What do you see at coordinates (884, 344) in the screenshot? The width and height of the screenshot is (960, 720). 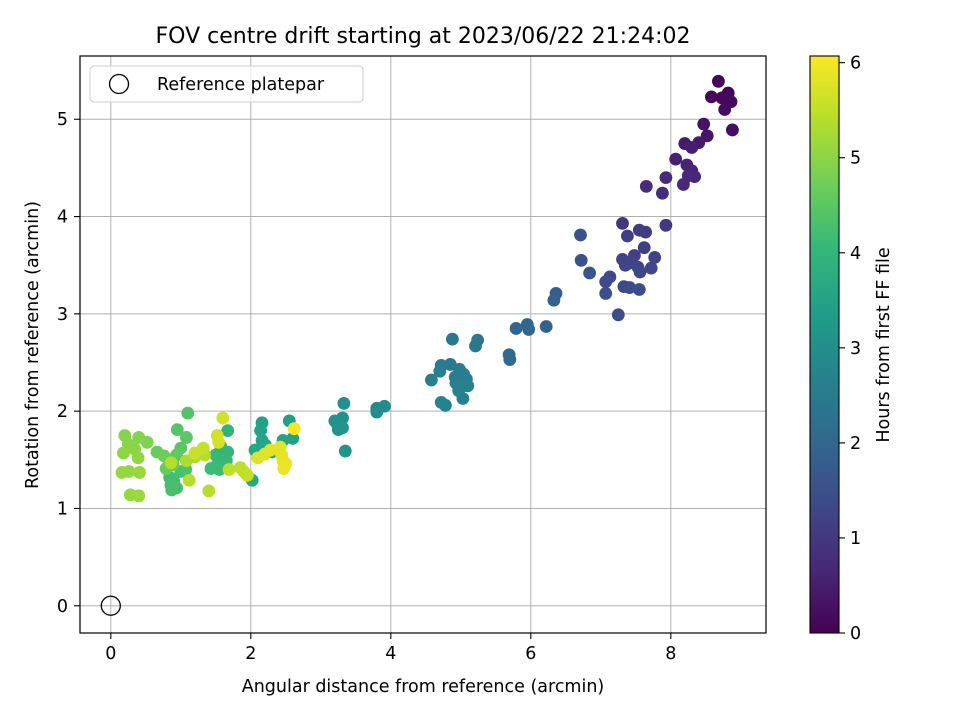 I see `colorbar-label: Hours from first FF file` at bounding box center [884, 344].